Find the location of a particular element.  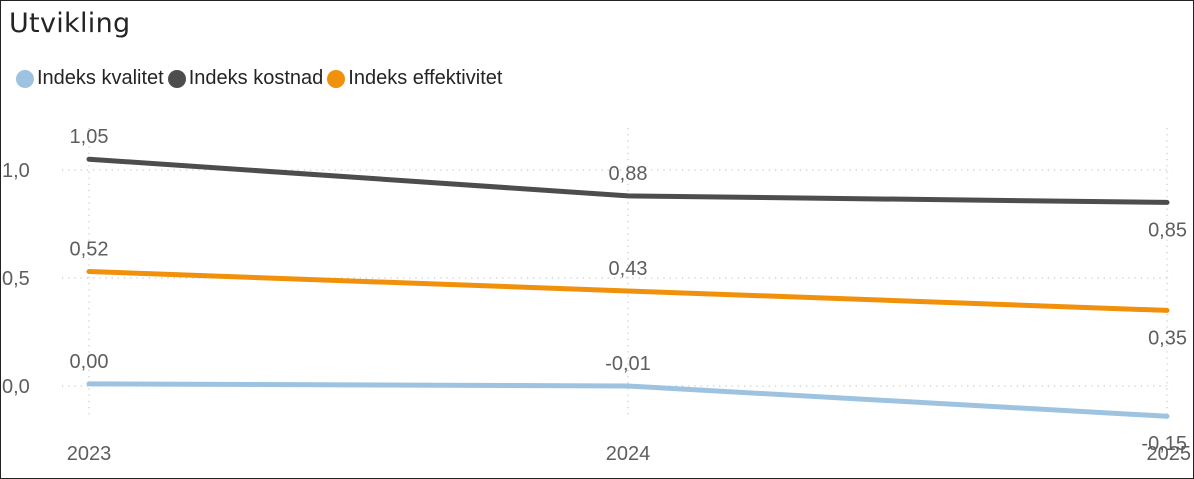

series-line-efficiency is located at coordinates (628, 291).